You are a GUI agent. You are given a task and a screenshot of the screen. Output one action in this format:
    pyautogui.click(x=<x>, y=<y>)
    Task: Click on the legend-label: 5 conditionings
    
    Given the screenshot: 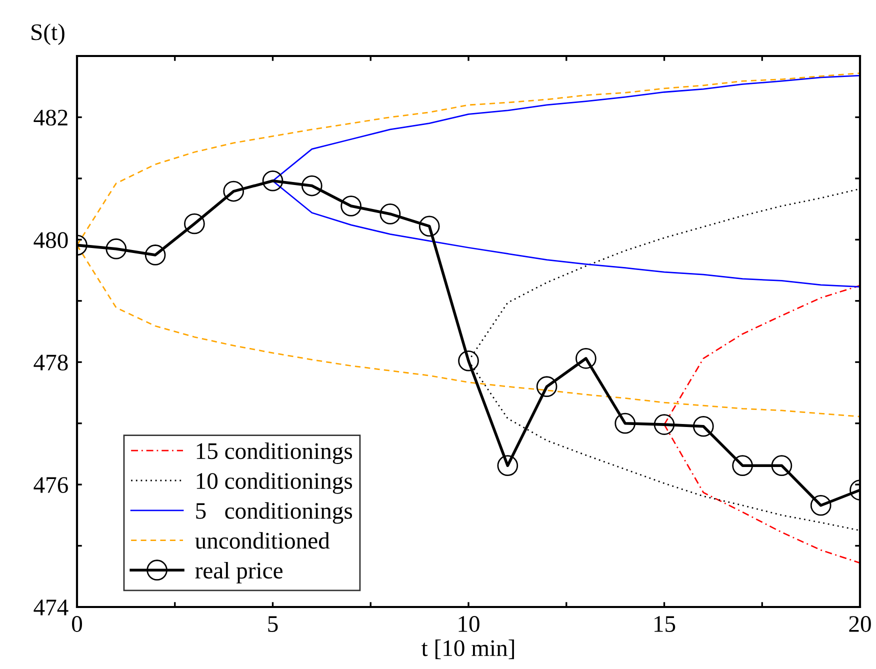 What is the action you would take?
    pyautogui.click(x=274, y=513)
    